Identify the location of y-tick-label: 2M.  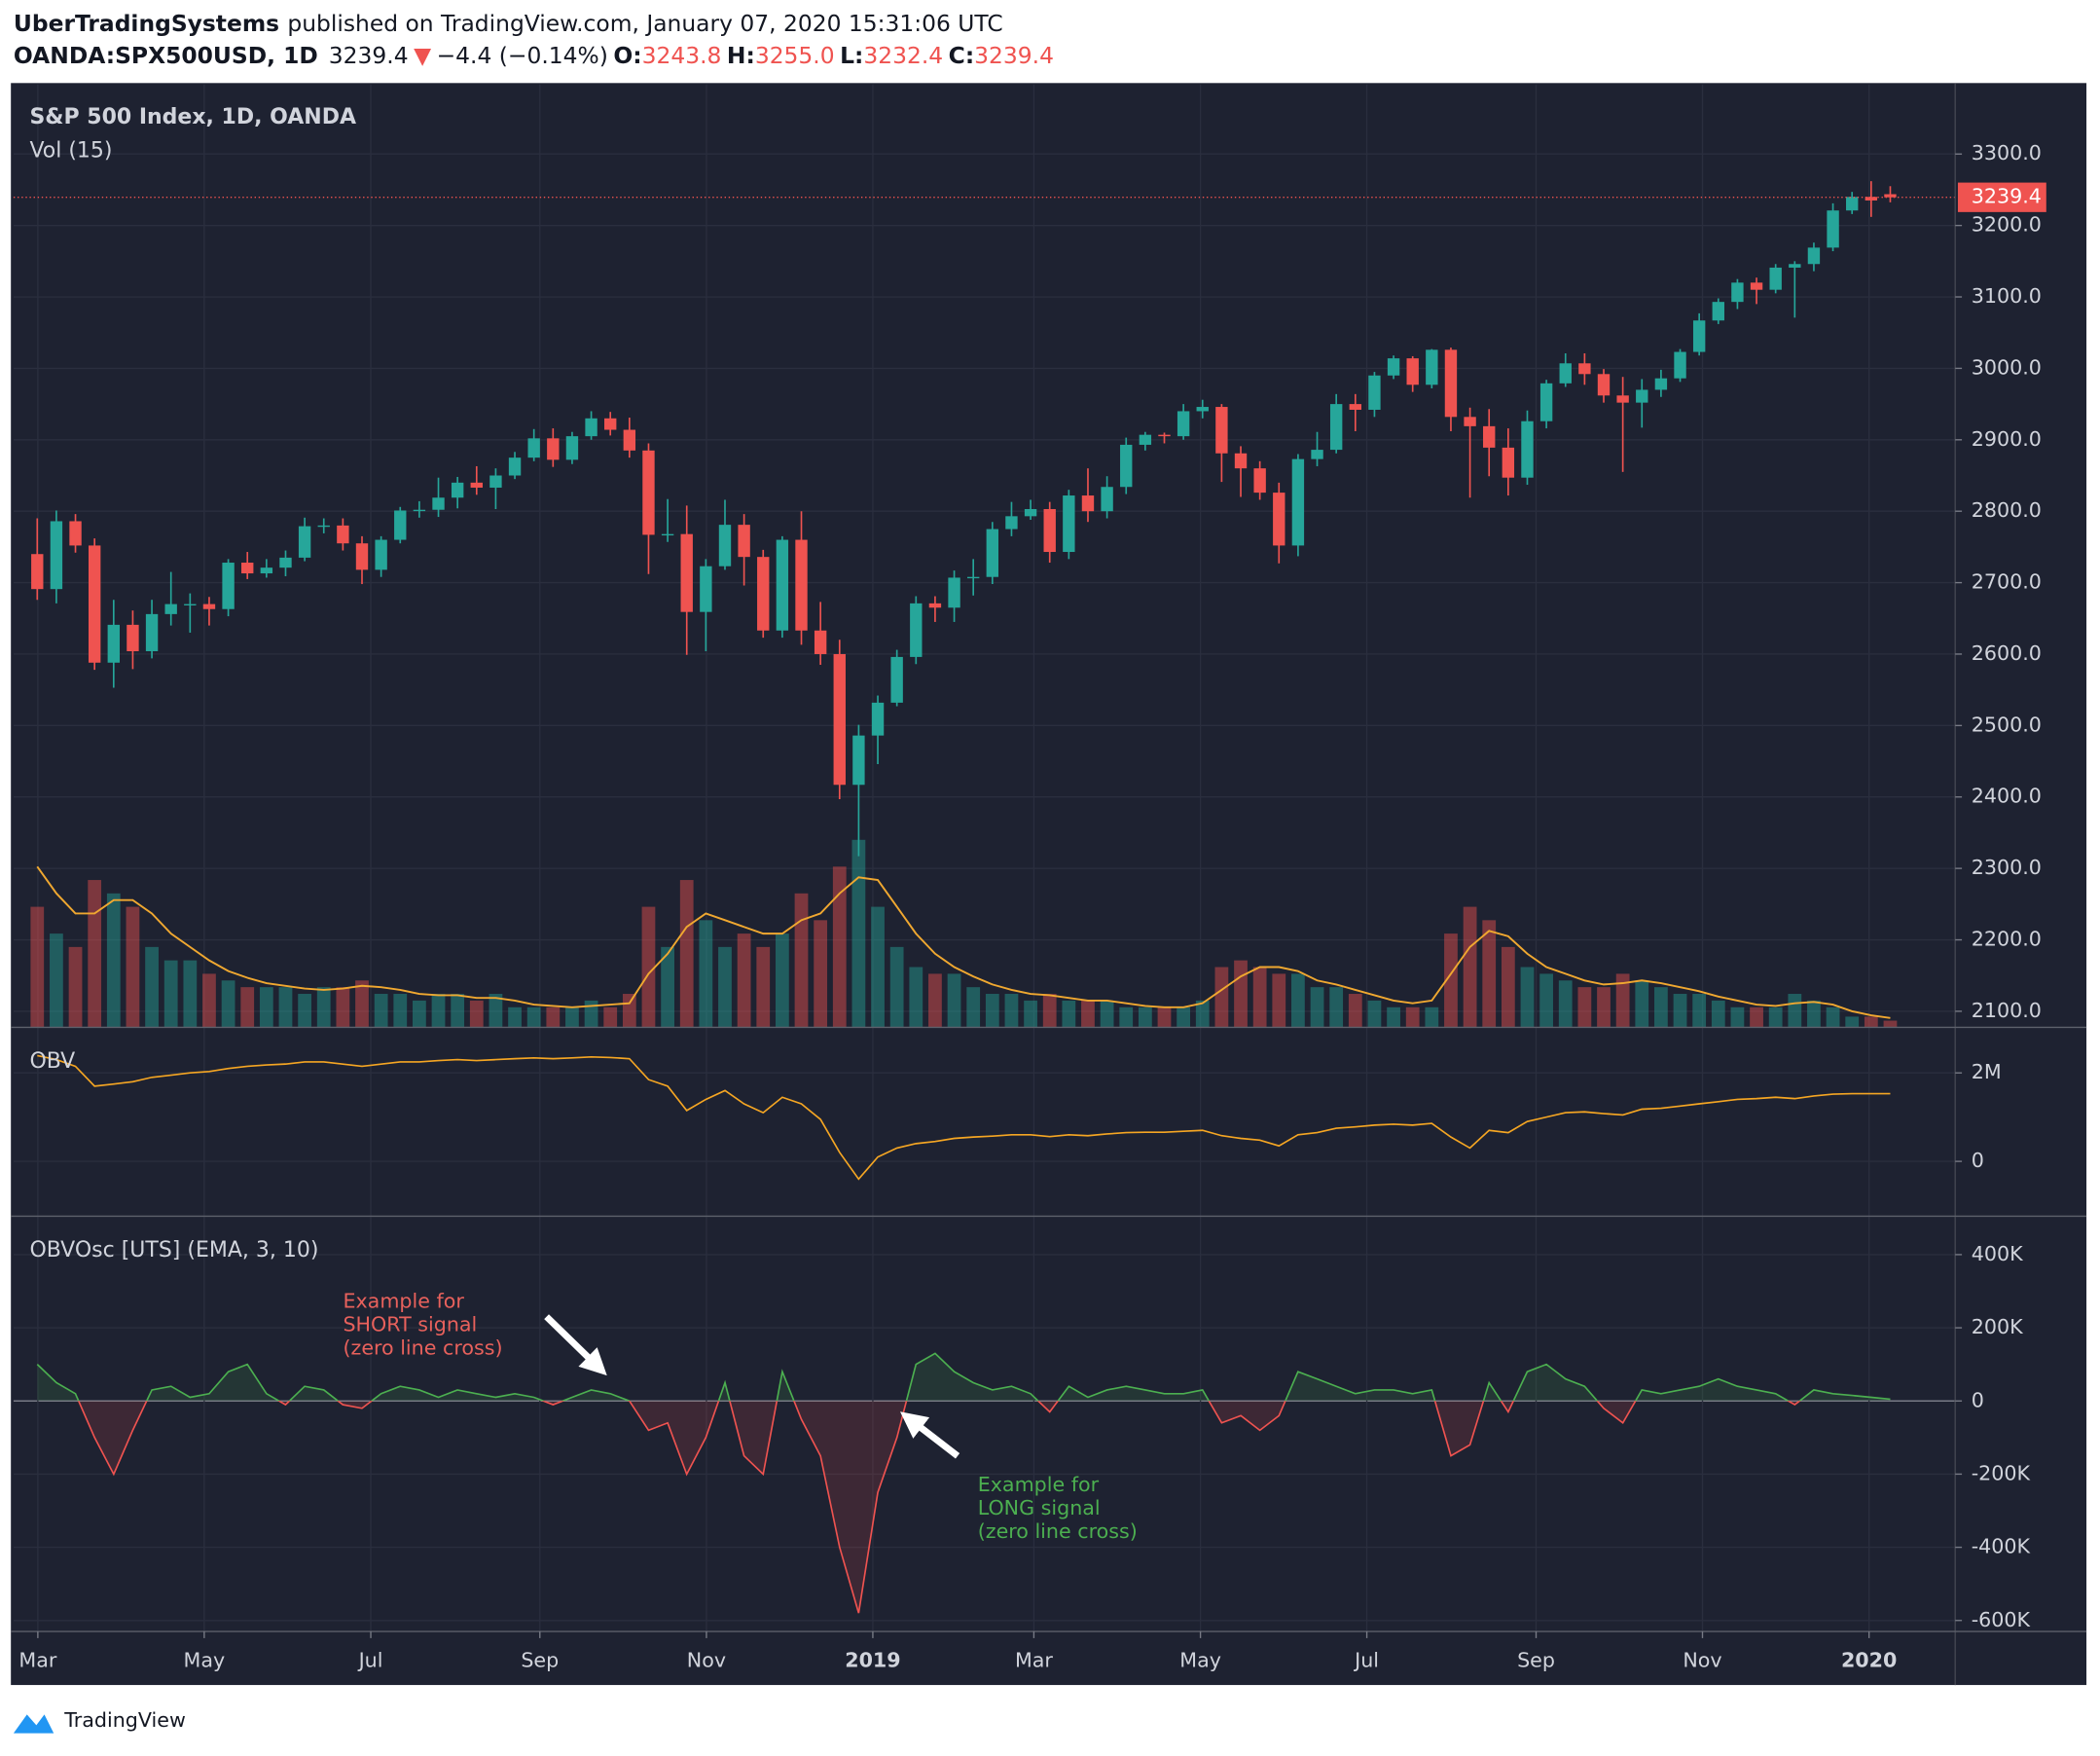
(1987, 1071).